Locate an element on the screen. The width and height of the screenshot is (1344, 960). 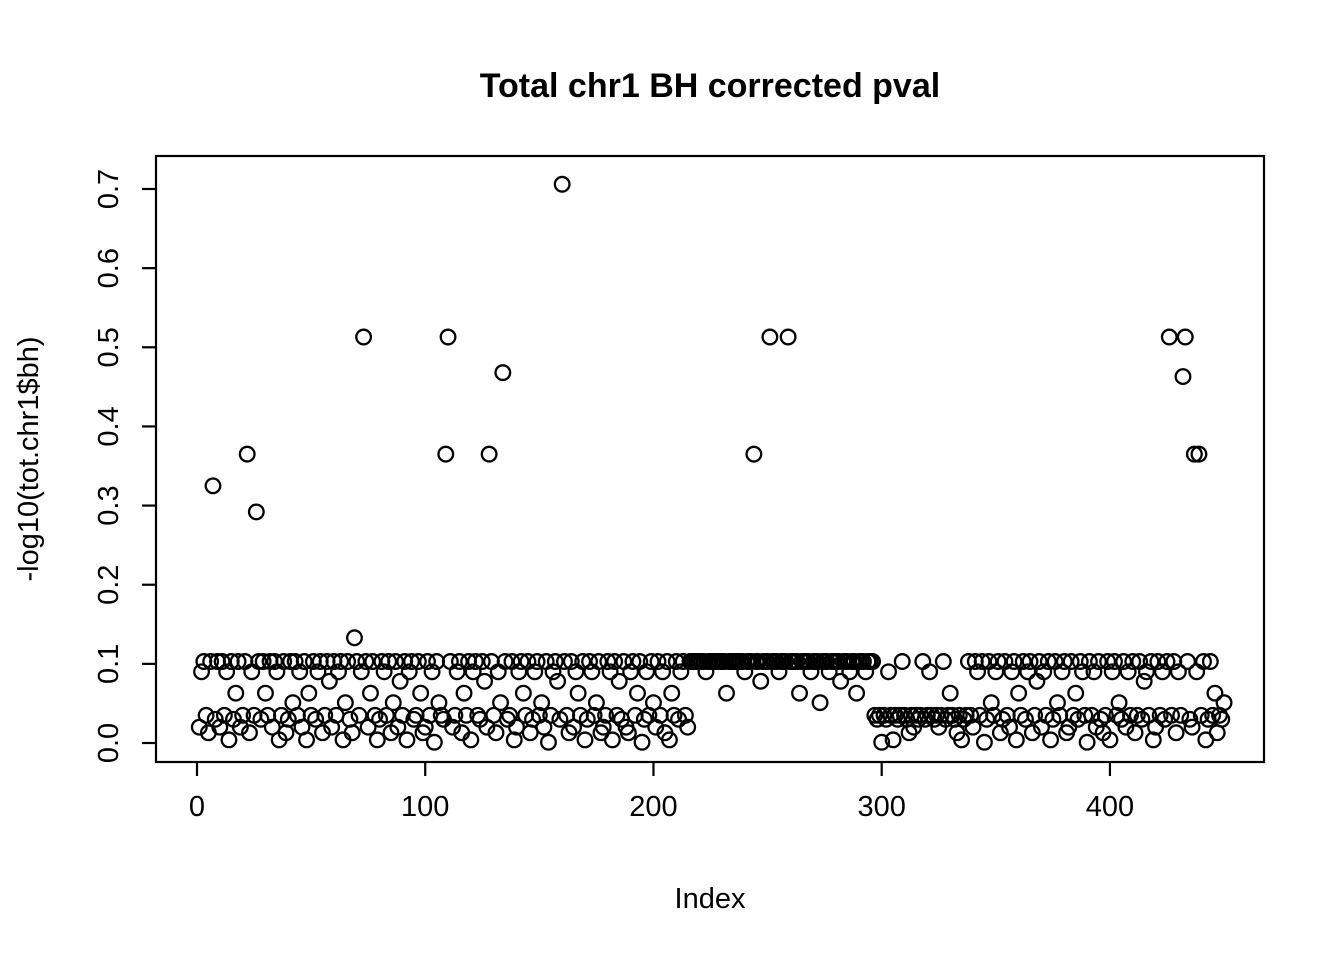
y-tick-label: 0.7 is located at coordinates (109, 189).